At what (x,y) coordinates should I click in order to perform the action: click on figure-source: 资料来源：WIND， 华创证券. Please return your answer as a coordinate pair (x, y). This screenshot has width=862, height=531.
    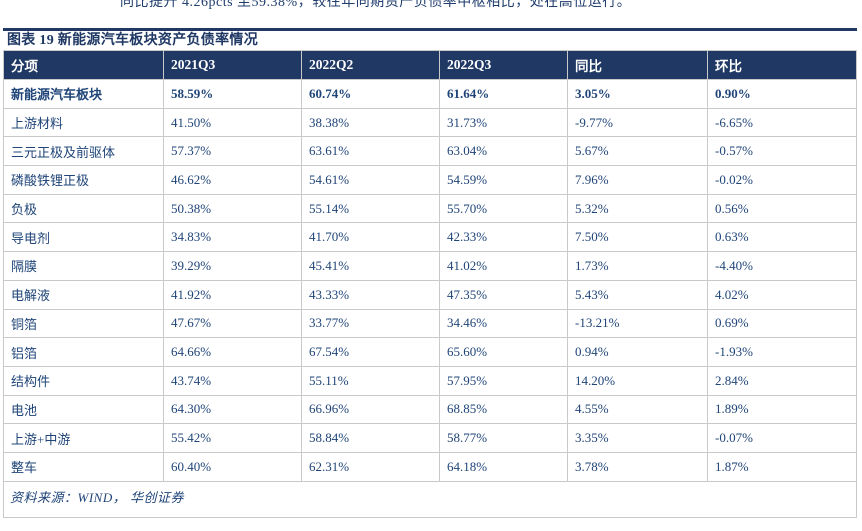
    Looking at the image, I should click on (430, 499).